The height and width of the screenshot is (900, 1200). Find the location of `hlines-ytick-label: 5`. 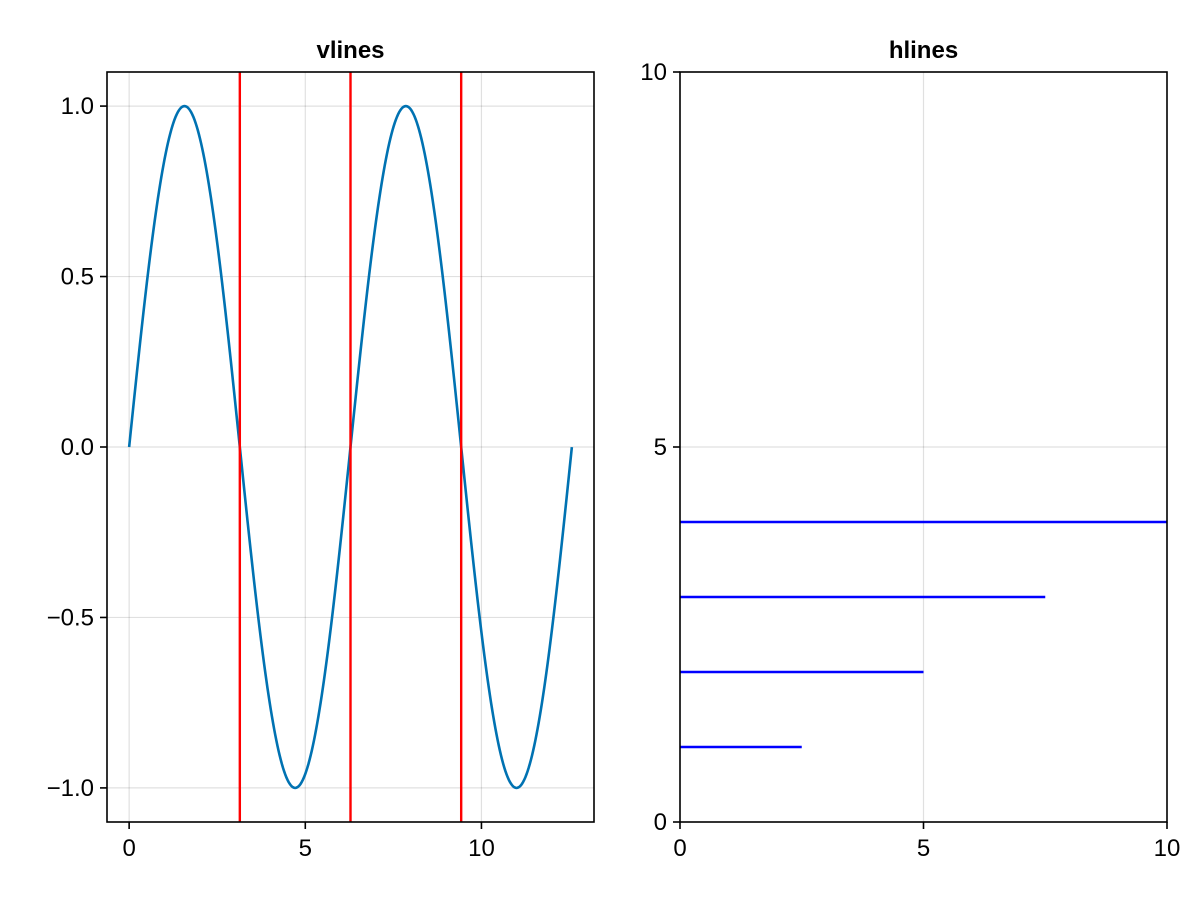

hlines-ytick-label: 5 is located at coordinates (660, 447).